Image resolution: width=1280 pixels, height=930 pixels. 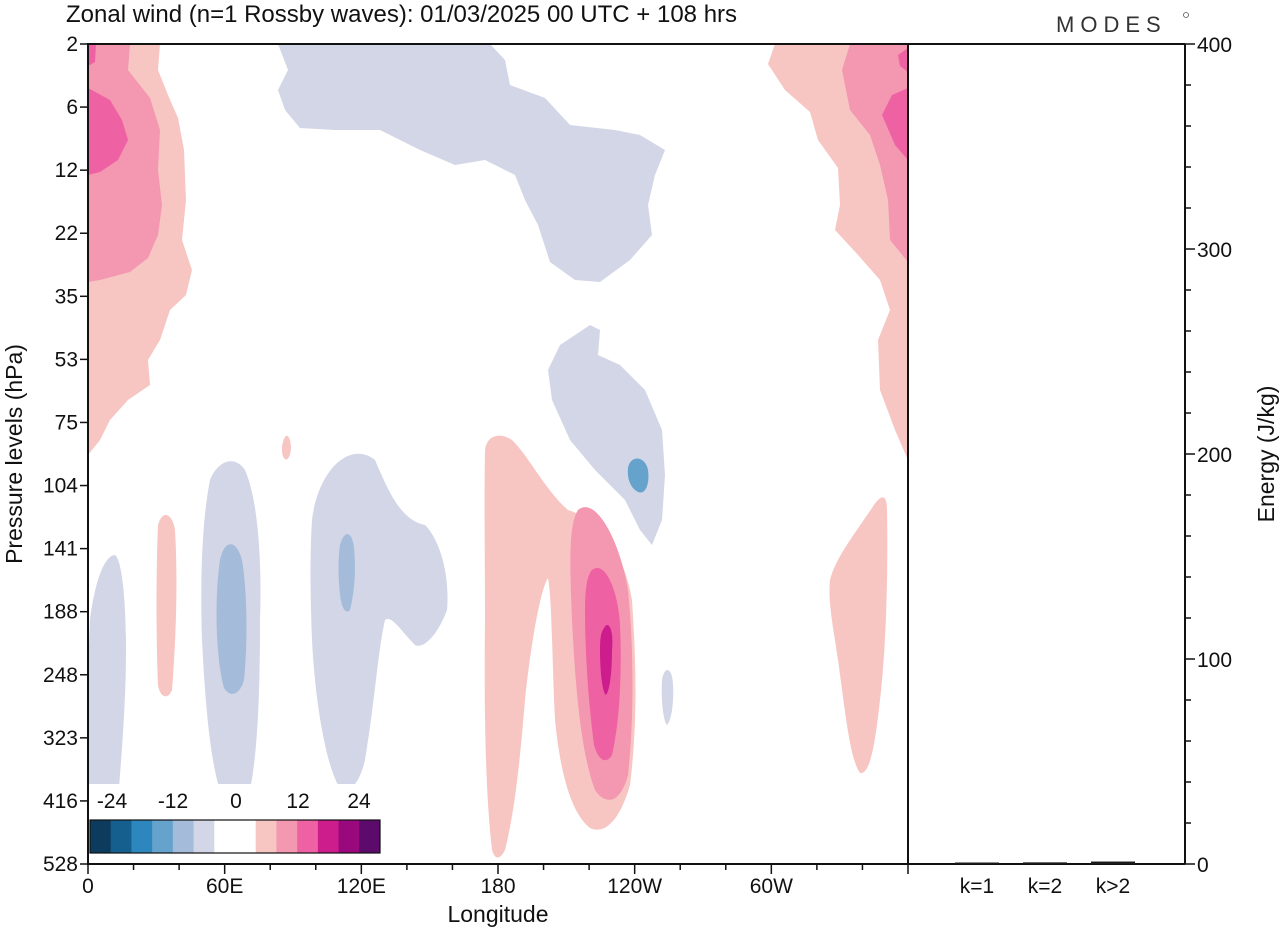 I want to click on energy-category-labels: k=1 k=2 k>2, so click(x=1045, y=886).